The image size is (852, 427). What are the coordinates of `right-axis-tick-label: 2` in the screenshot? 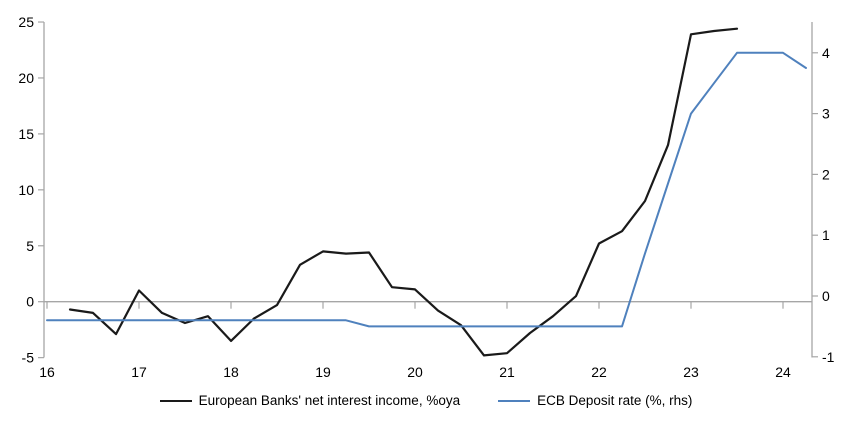 It's located at (826, 174).